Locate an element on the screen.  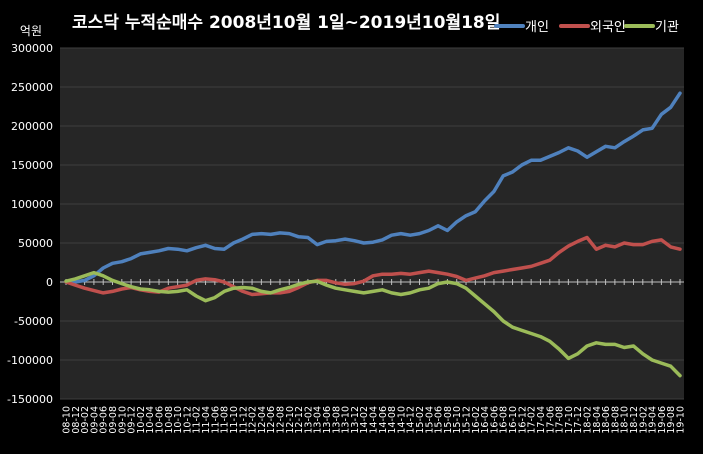
x-tick-label: 10-04 is located at coordinates (150, 420).